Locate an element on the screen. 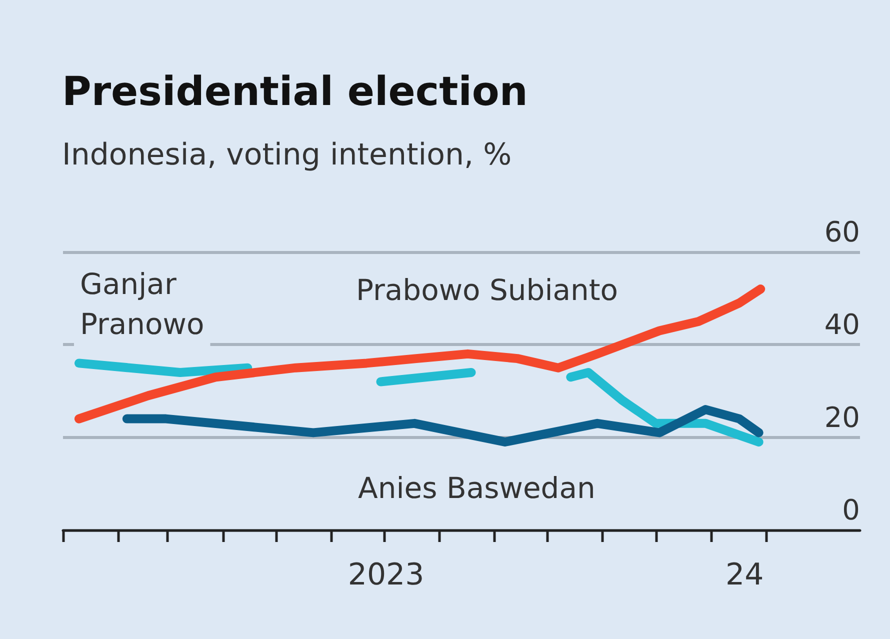 The image size is (890, 639). chart-subtitle: Indonesia, voting intention, % is located at coordinates (287, 155).